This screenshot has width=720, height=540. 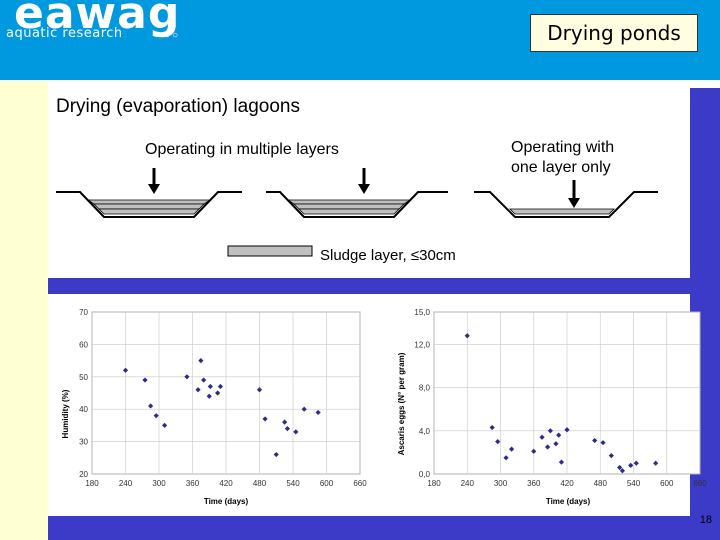 I want to click on left-decorative-strip, so click(x=24, y=310).